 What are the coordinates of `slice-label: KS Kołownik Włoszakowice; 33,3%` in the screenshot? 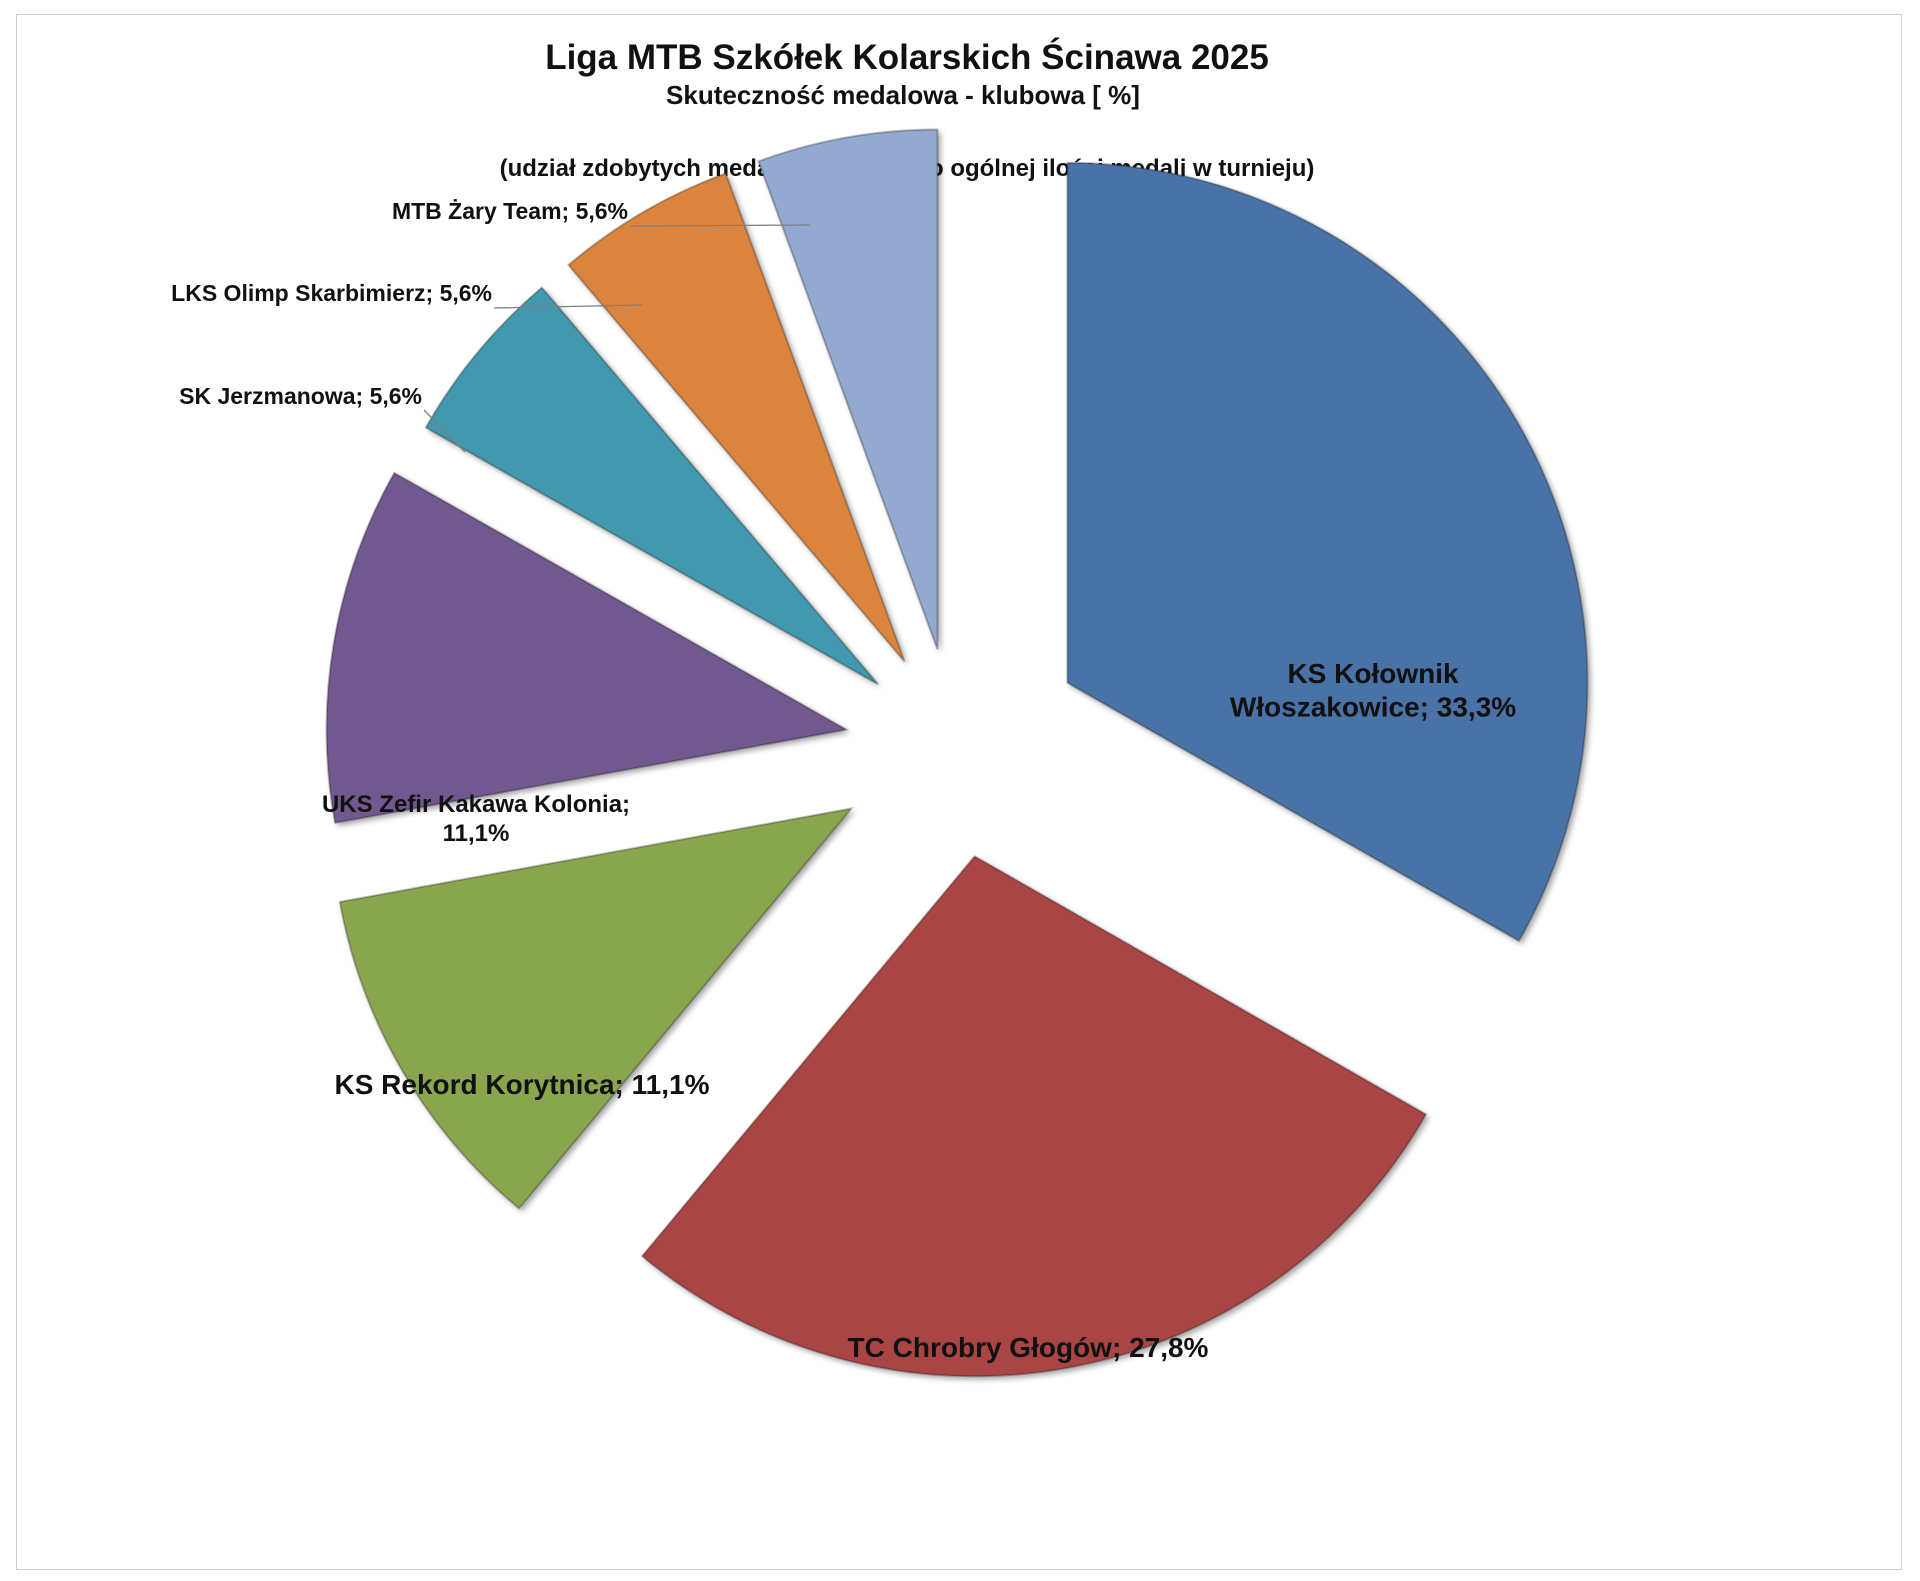 It's located at (1373, 690).